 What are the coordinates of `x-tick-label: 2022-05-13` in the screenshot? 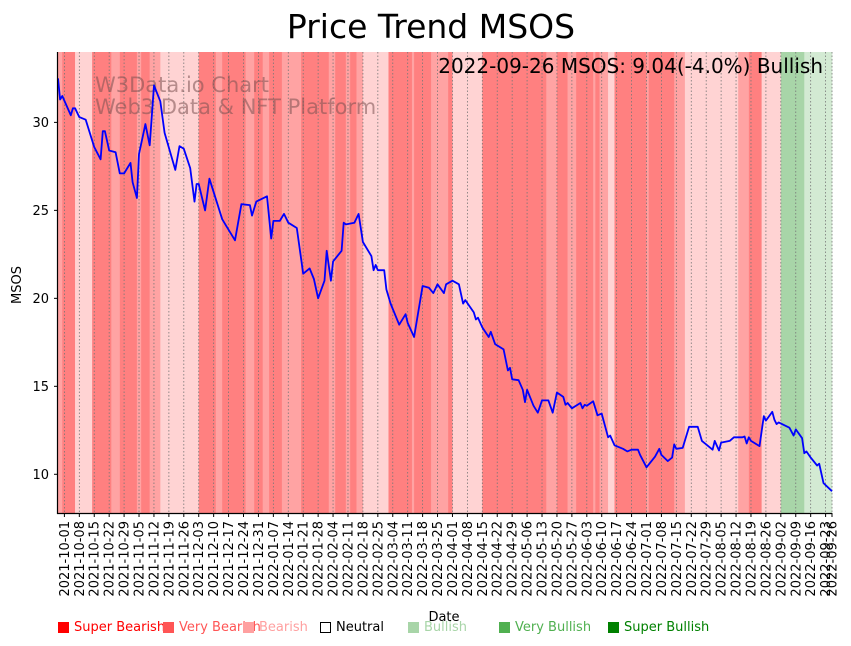 It's located at (543, 559).